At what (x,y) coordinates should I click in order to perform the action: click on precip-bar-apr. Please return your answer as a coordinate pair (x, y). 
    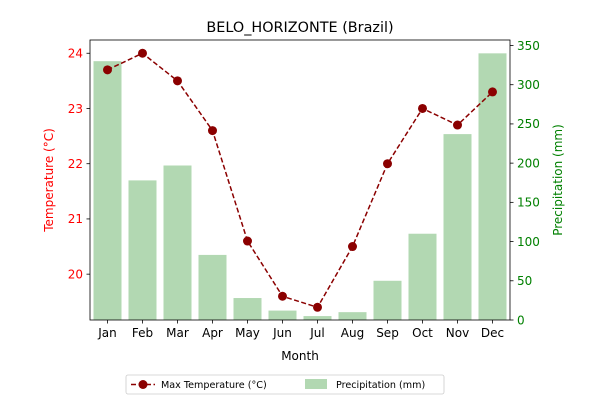
    Looking at the image, I should click on (212, 287).